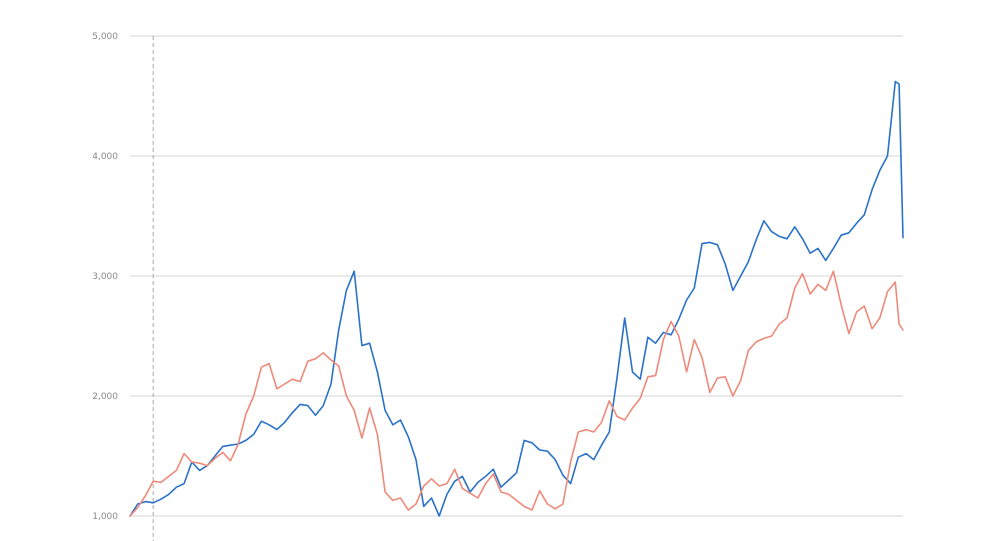 This screenshot has height=541, width=983. Describe the element at coordinates (105, 517) in the screenshot. I see `y-tick-label: 1,000` at that location.